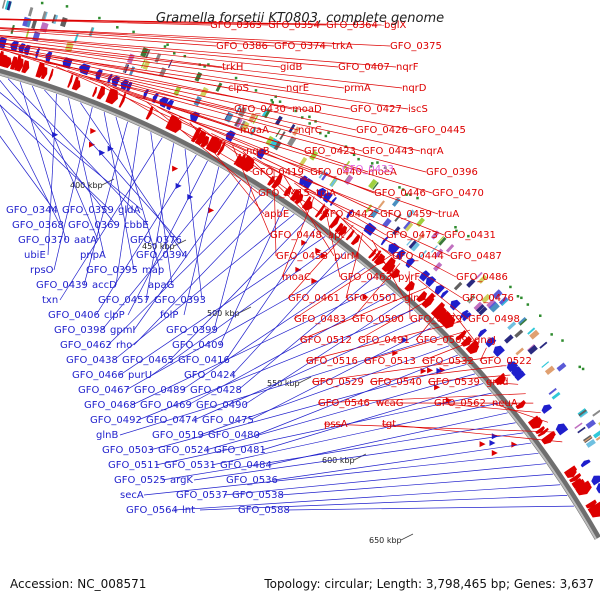 This screenshot has height=600, width=600. Describe the element at coordinates (296, 277) in the screenshot. I see `forward-gene-label: moaC` at that location.